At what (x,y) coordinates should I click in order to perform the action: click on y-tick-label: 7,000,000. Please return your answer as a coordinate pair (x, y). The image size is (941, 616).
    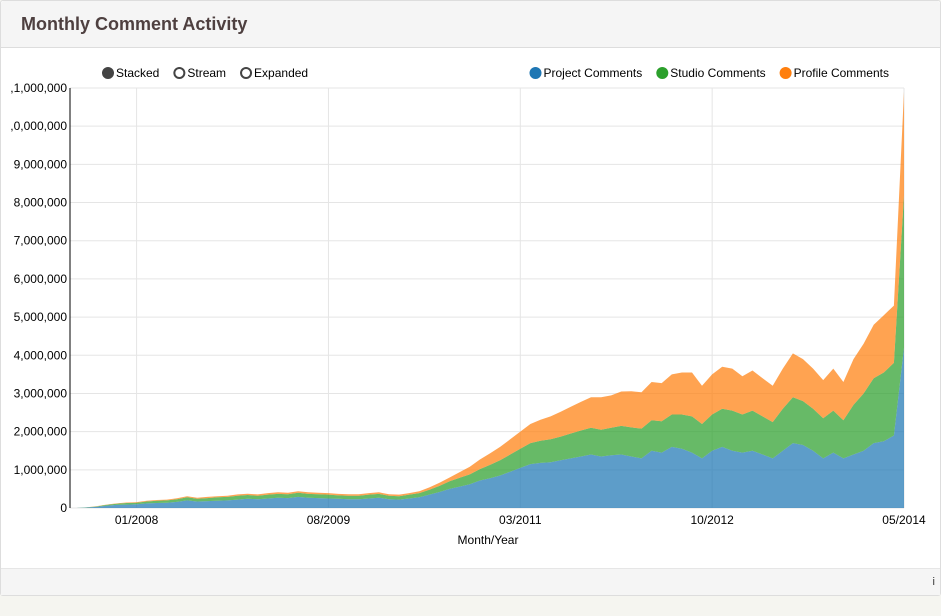
    Looking at the image, I should click on (41, 241).